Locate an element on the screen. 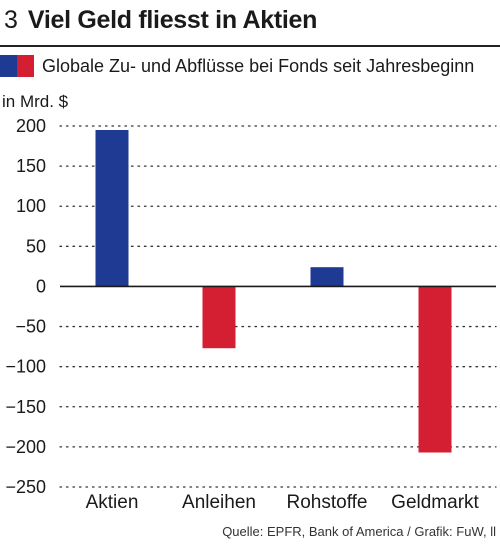 The width and height of the screenshot is (500, 545). x-tick-label: Rohstoffe is located at coordinates (327, 502).